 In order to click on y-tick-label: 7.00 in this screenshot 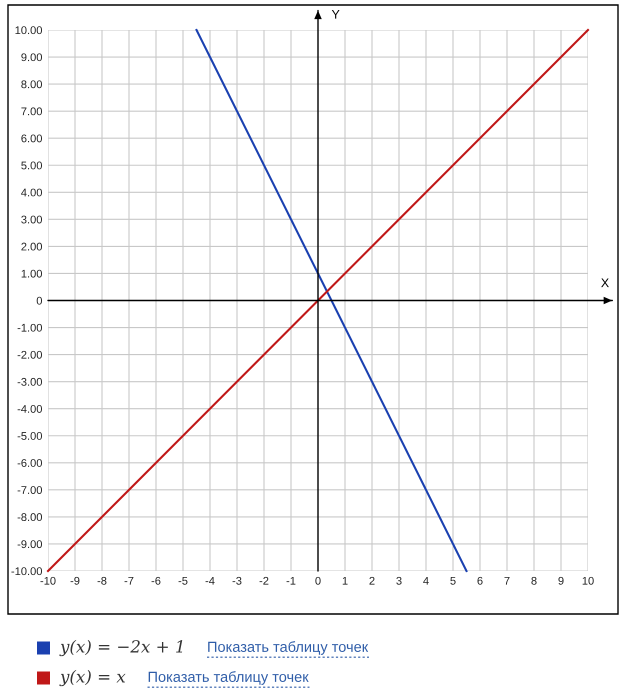, I will do `click(31, 111)`.